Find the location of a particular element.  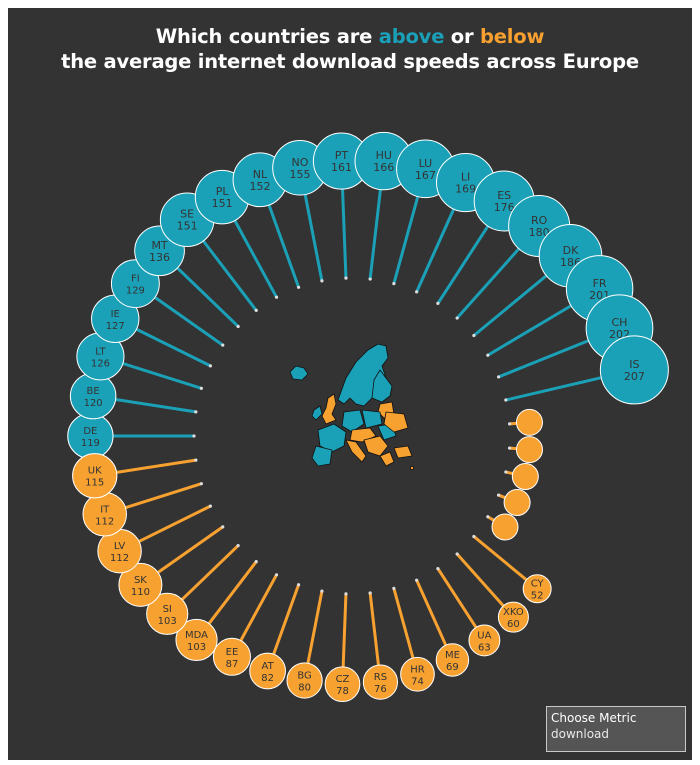

choose-metric-dropdown: Choose Metric download is located at coordinates (616, 729).